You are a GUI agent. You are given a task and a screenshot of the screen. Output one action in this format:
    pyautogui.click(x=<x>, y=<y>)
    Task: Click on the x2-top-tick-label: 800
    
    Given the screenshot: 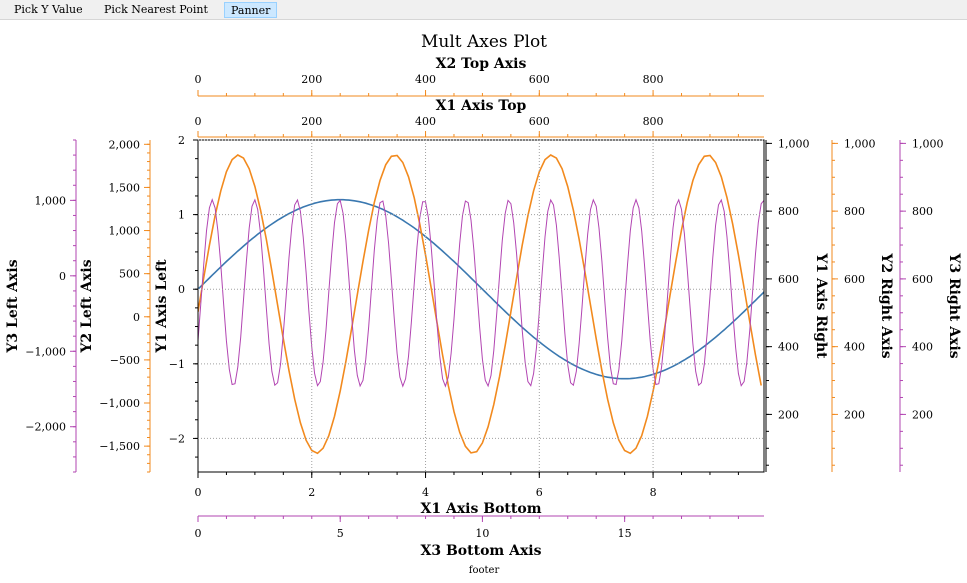 What is the action you would take?
    pyautogui.click(x=653, y=79)
    